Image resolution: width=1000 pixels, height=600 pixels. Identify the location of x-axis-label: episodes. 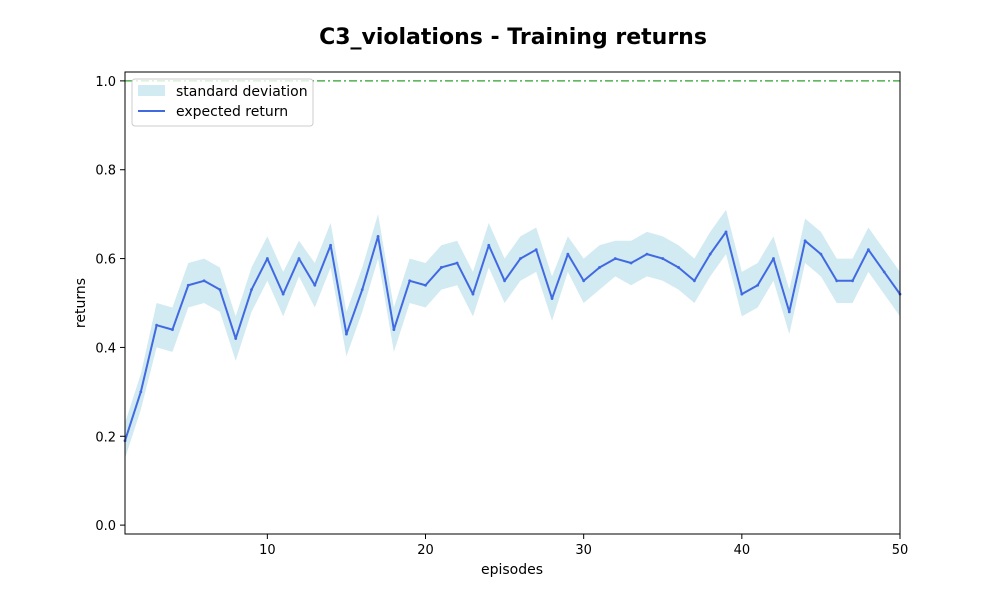
(512, 570).